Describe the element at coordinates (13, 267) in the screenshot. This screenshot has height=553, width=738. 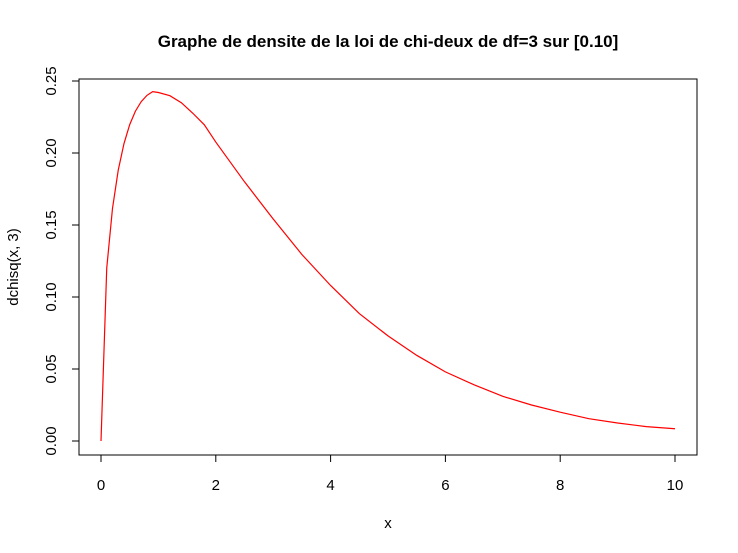
I see `y-axis-label: dchisq(x, 3)` at that location.